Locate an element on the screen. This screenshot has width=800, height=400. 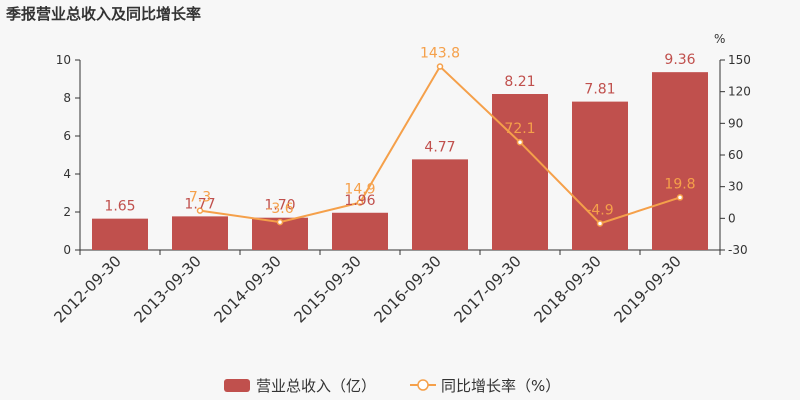
legend-swatch-revenue is located at coordinates (237, 385).